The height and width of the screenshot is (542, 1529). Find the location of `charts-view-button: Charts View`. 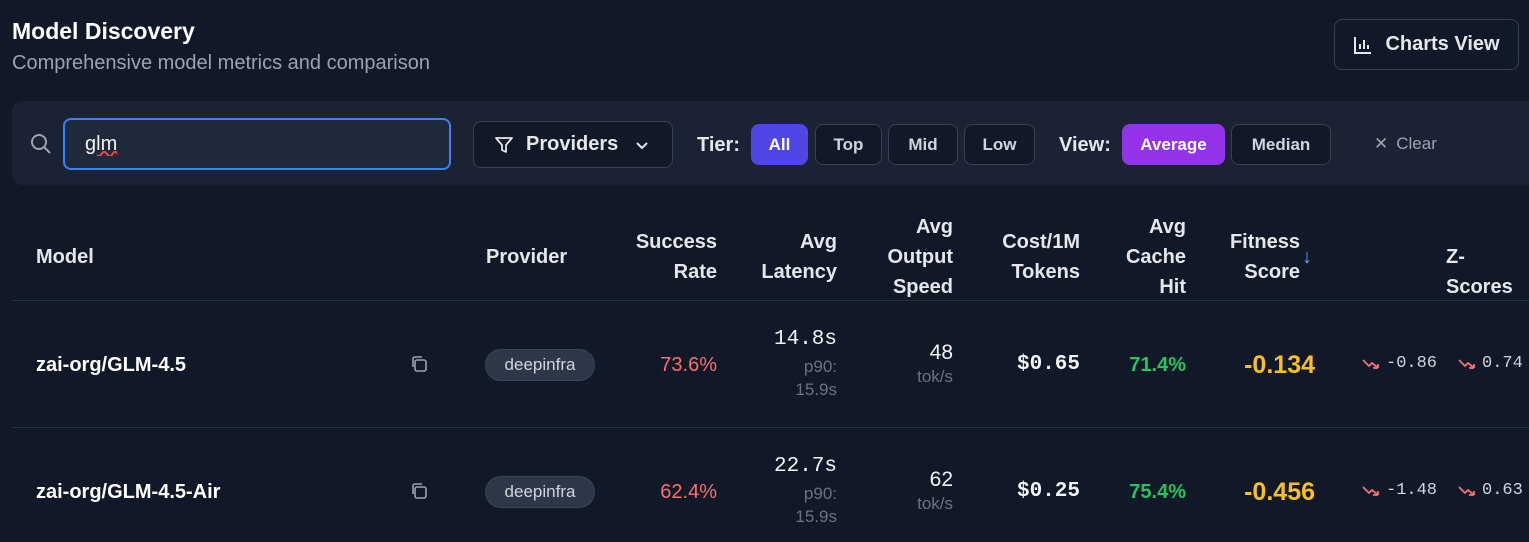

charts-view-button: Charts View is located at coordinates (1426, 44).